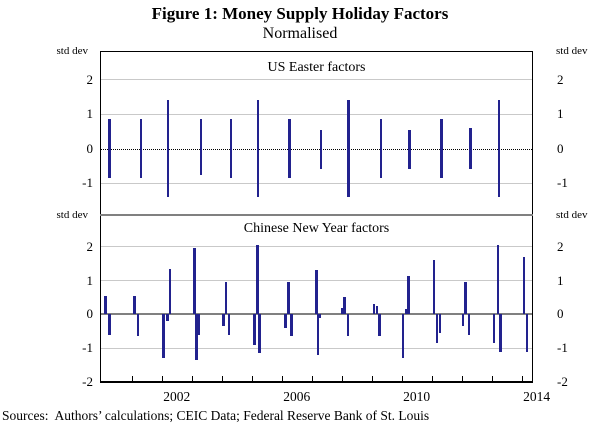 The height and width of the screenshot is (431, 600). What do you see at coordinates (297, 396) in the screenshot?
I see `x-axis-year-label: 2006` at bounding box center [297, 396].